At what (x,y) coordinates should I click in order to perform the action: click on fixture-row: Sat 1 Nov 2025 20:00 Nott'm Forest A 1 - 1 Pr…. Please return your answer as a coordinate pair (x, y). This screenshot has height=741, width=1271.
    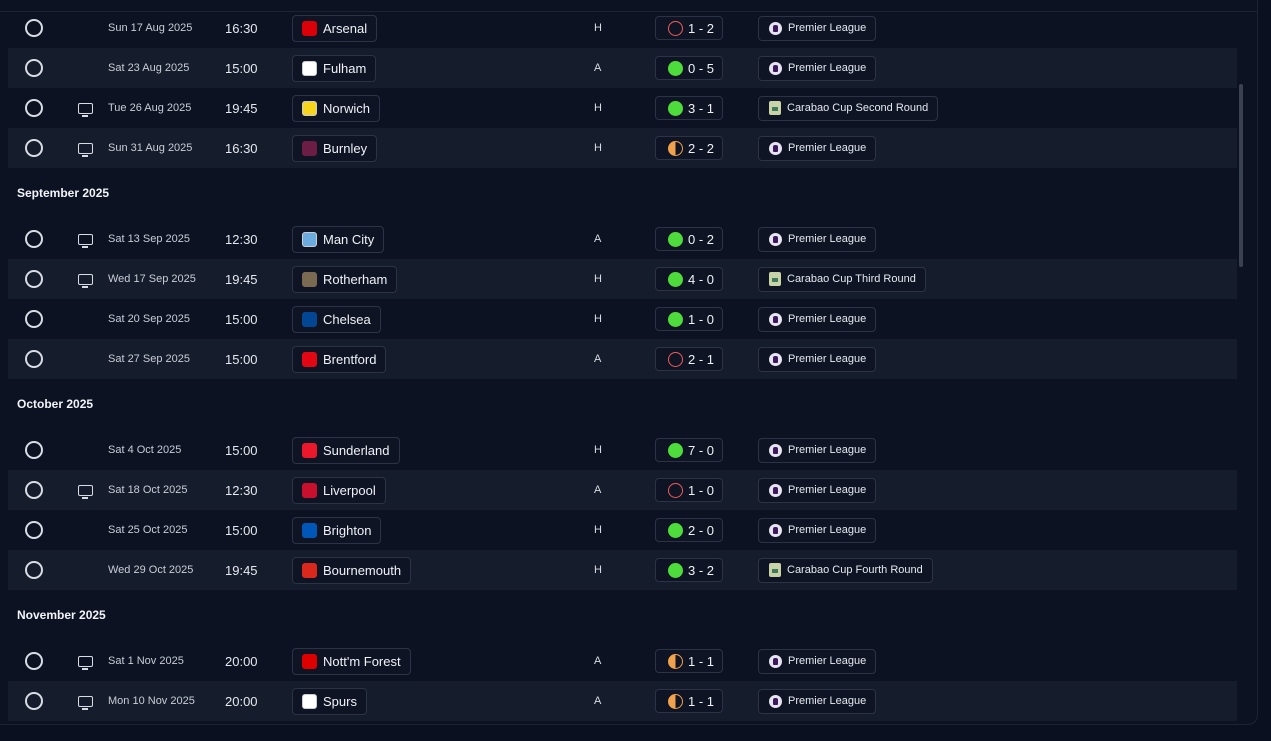
    Looking at the image, I should click on (622, 661).